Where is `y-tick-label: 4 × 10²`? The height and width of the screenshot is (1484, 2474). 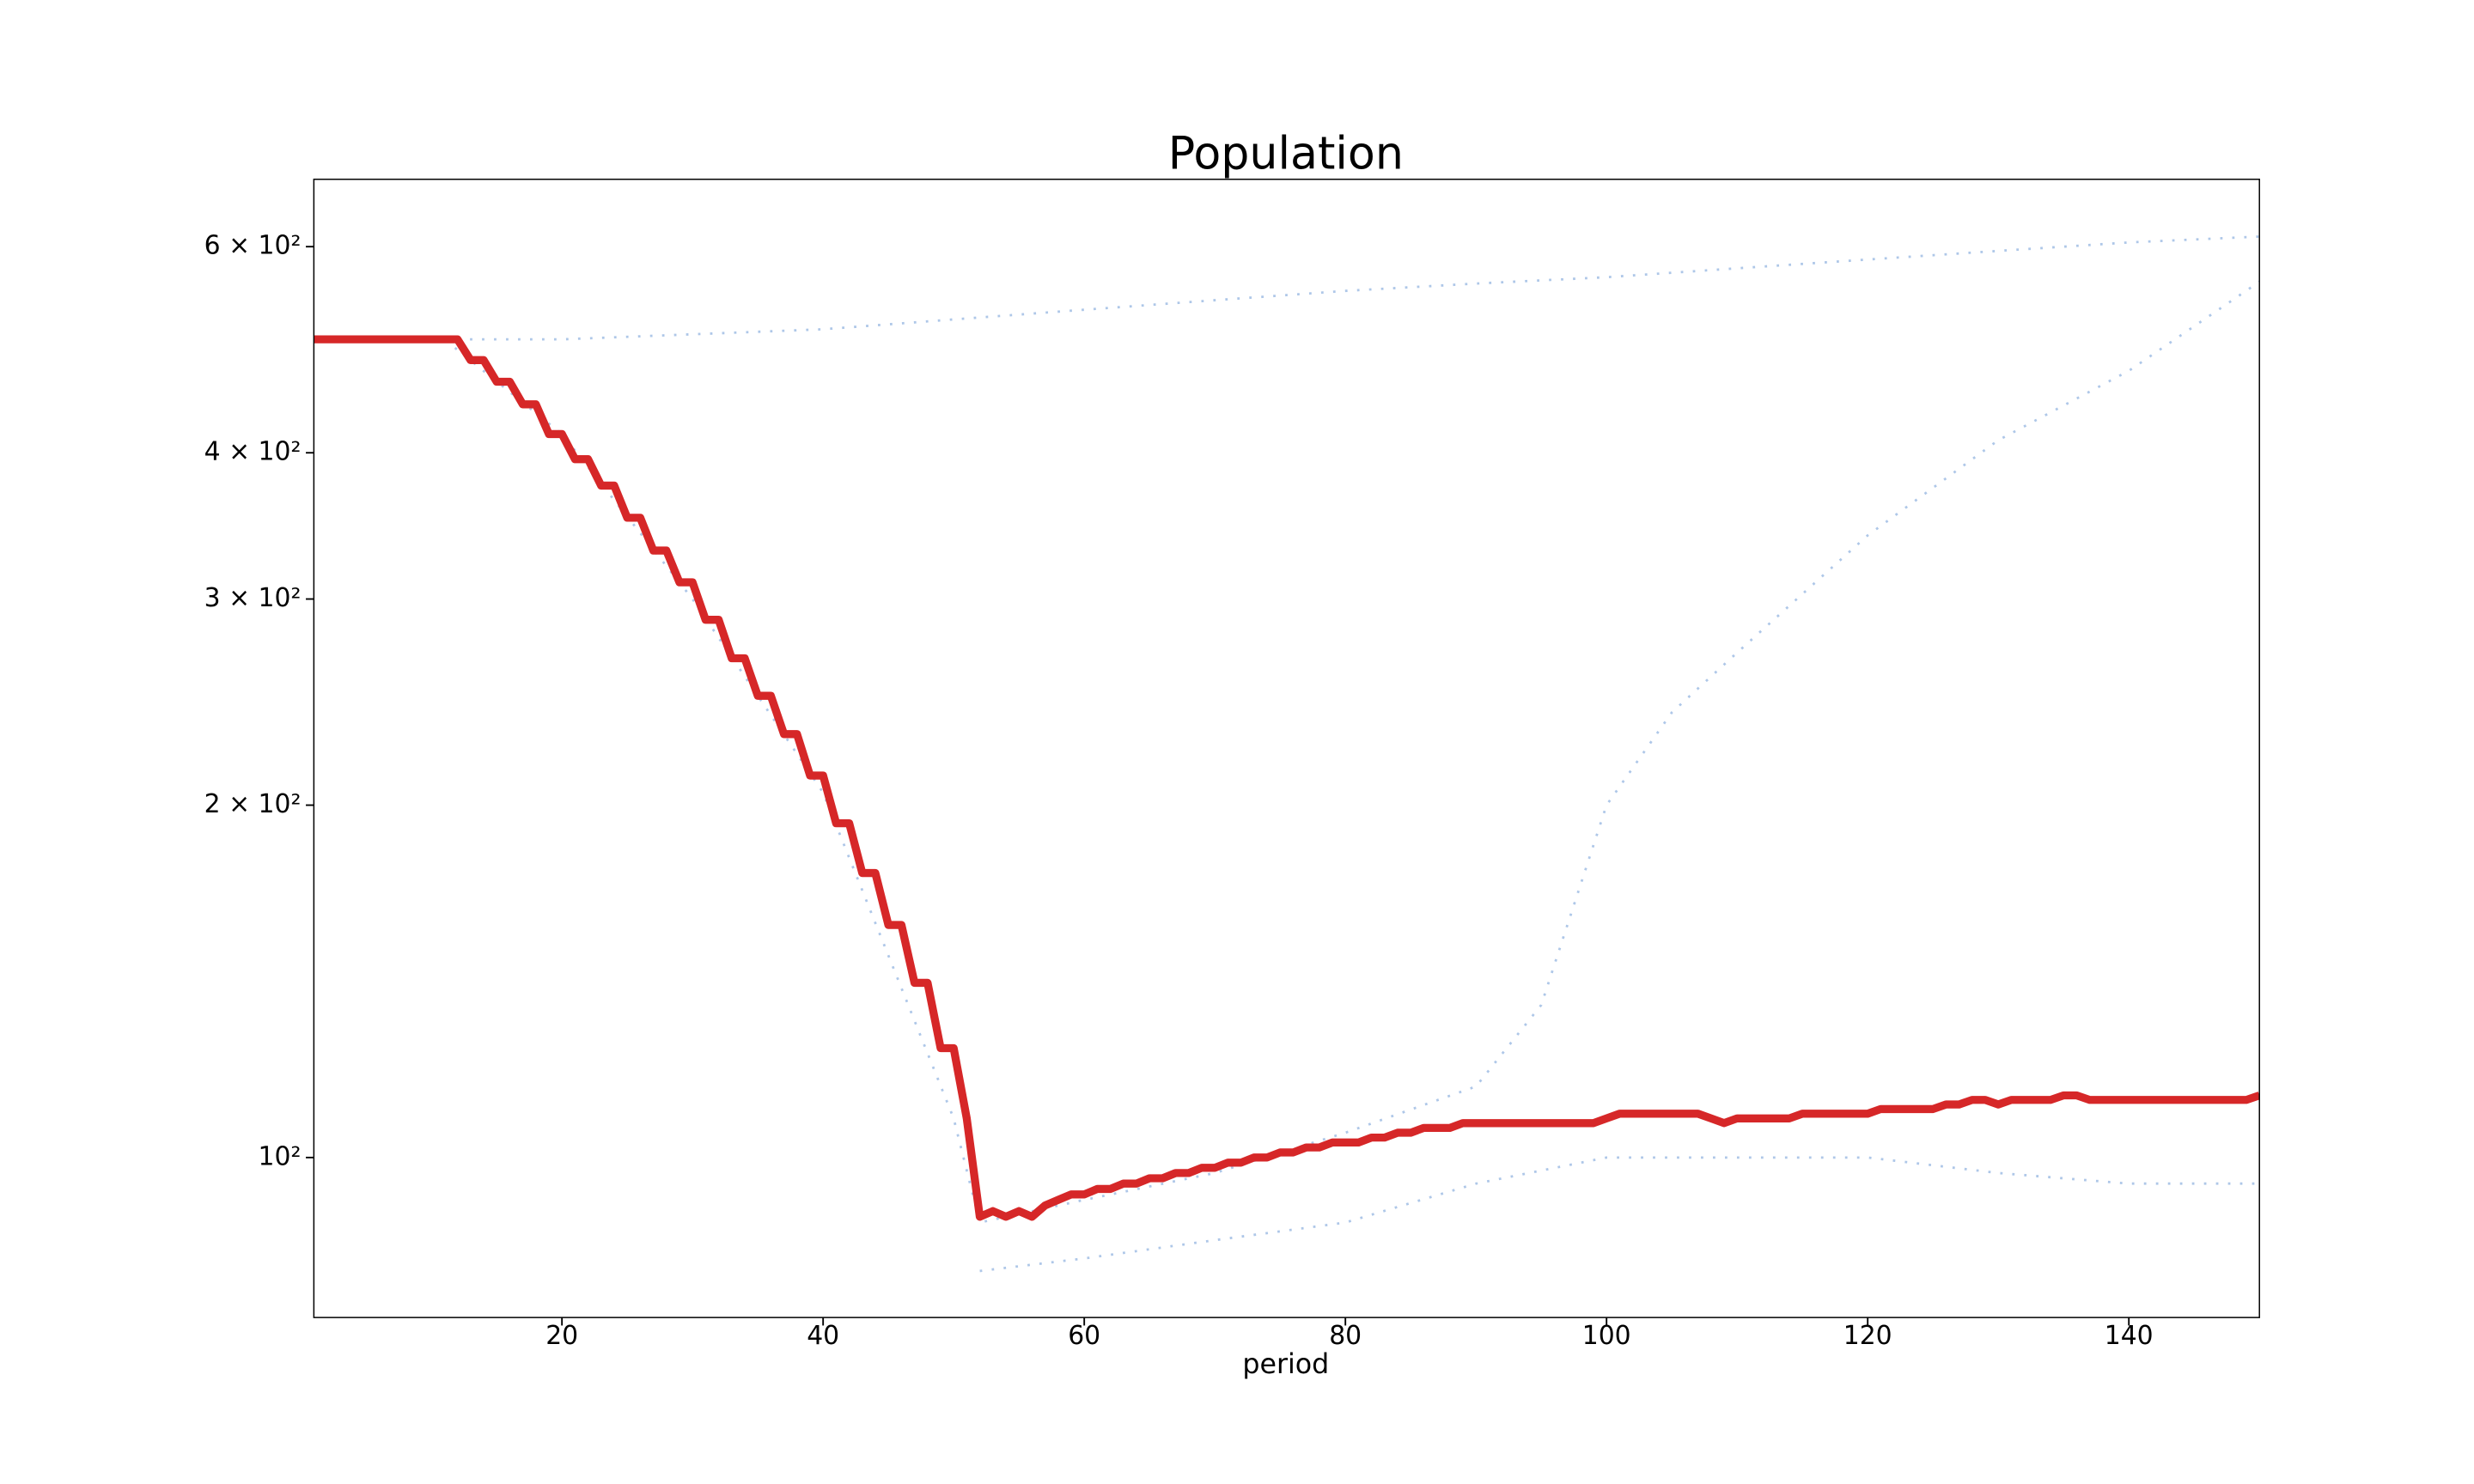
y-tick-label: 4 × 10² is located at coordinates (253, 452).